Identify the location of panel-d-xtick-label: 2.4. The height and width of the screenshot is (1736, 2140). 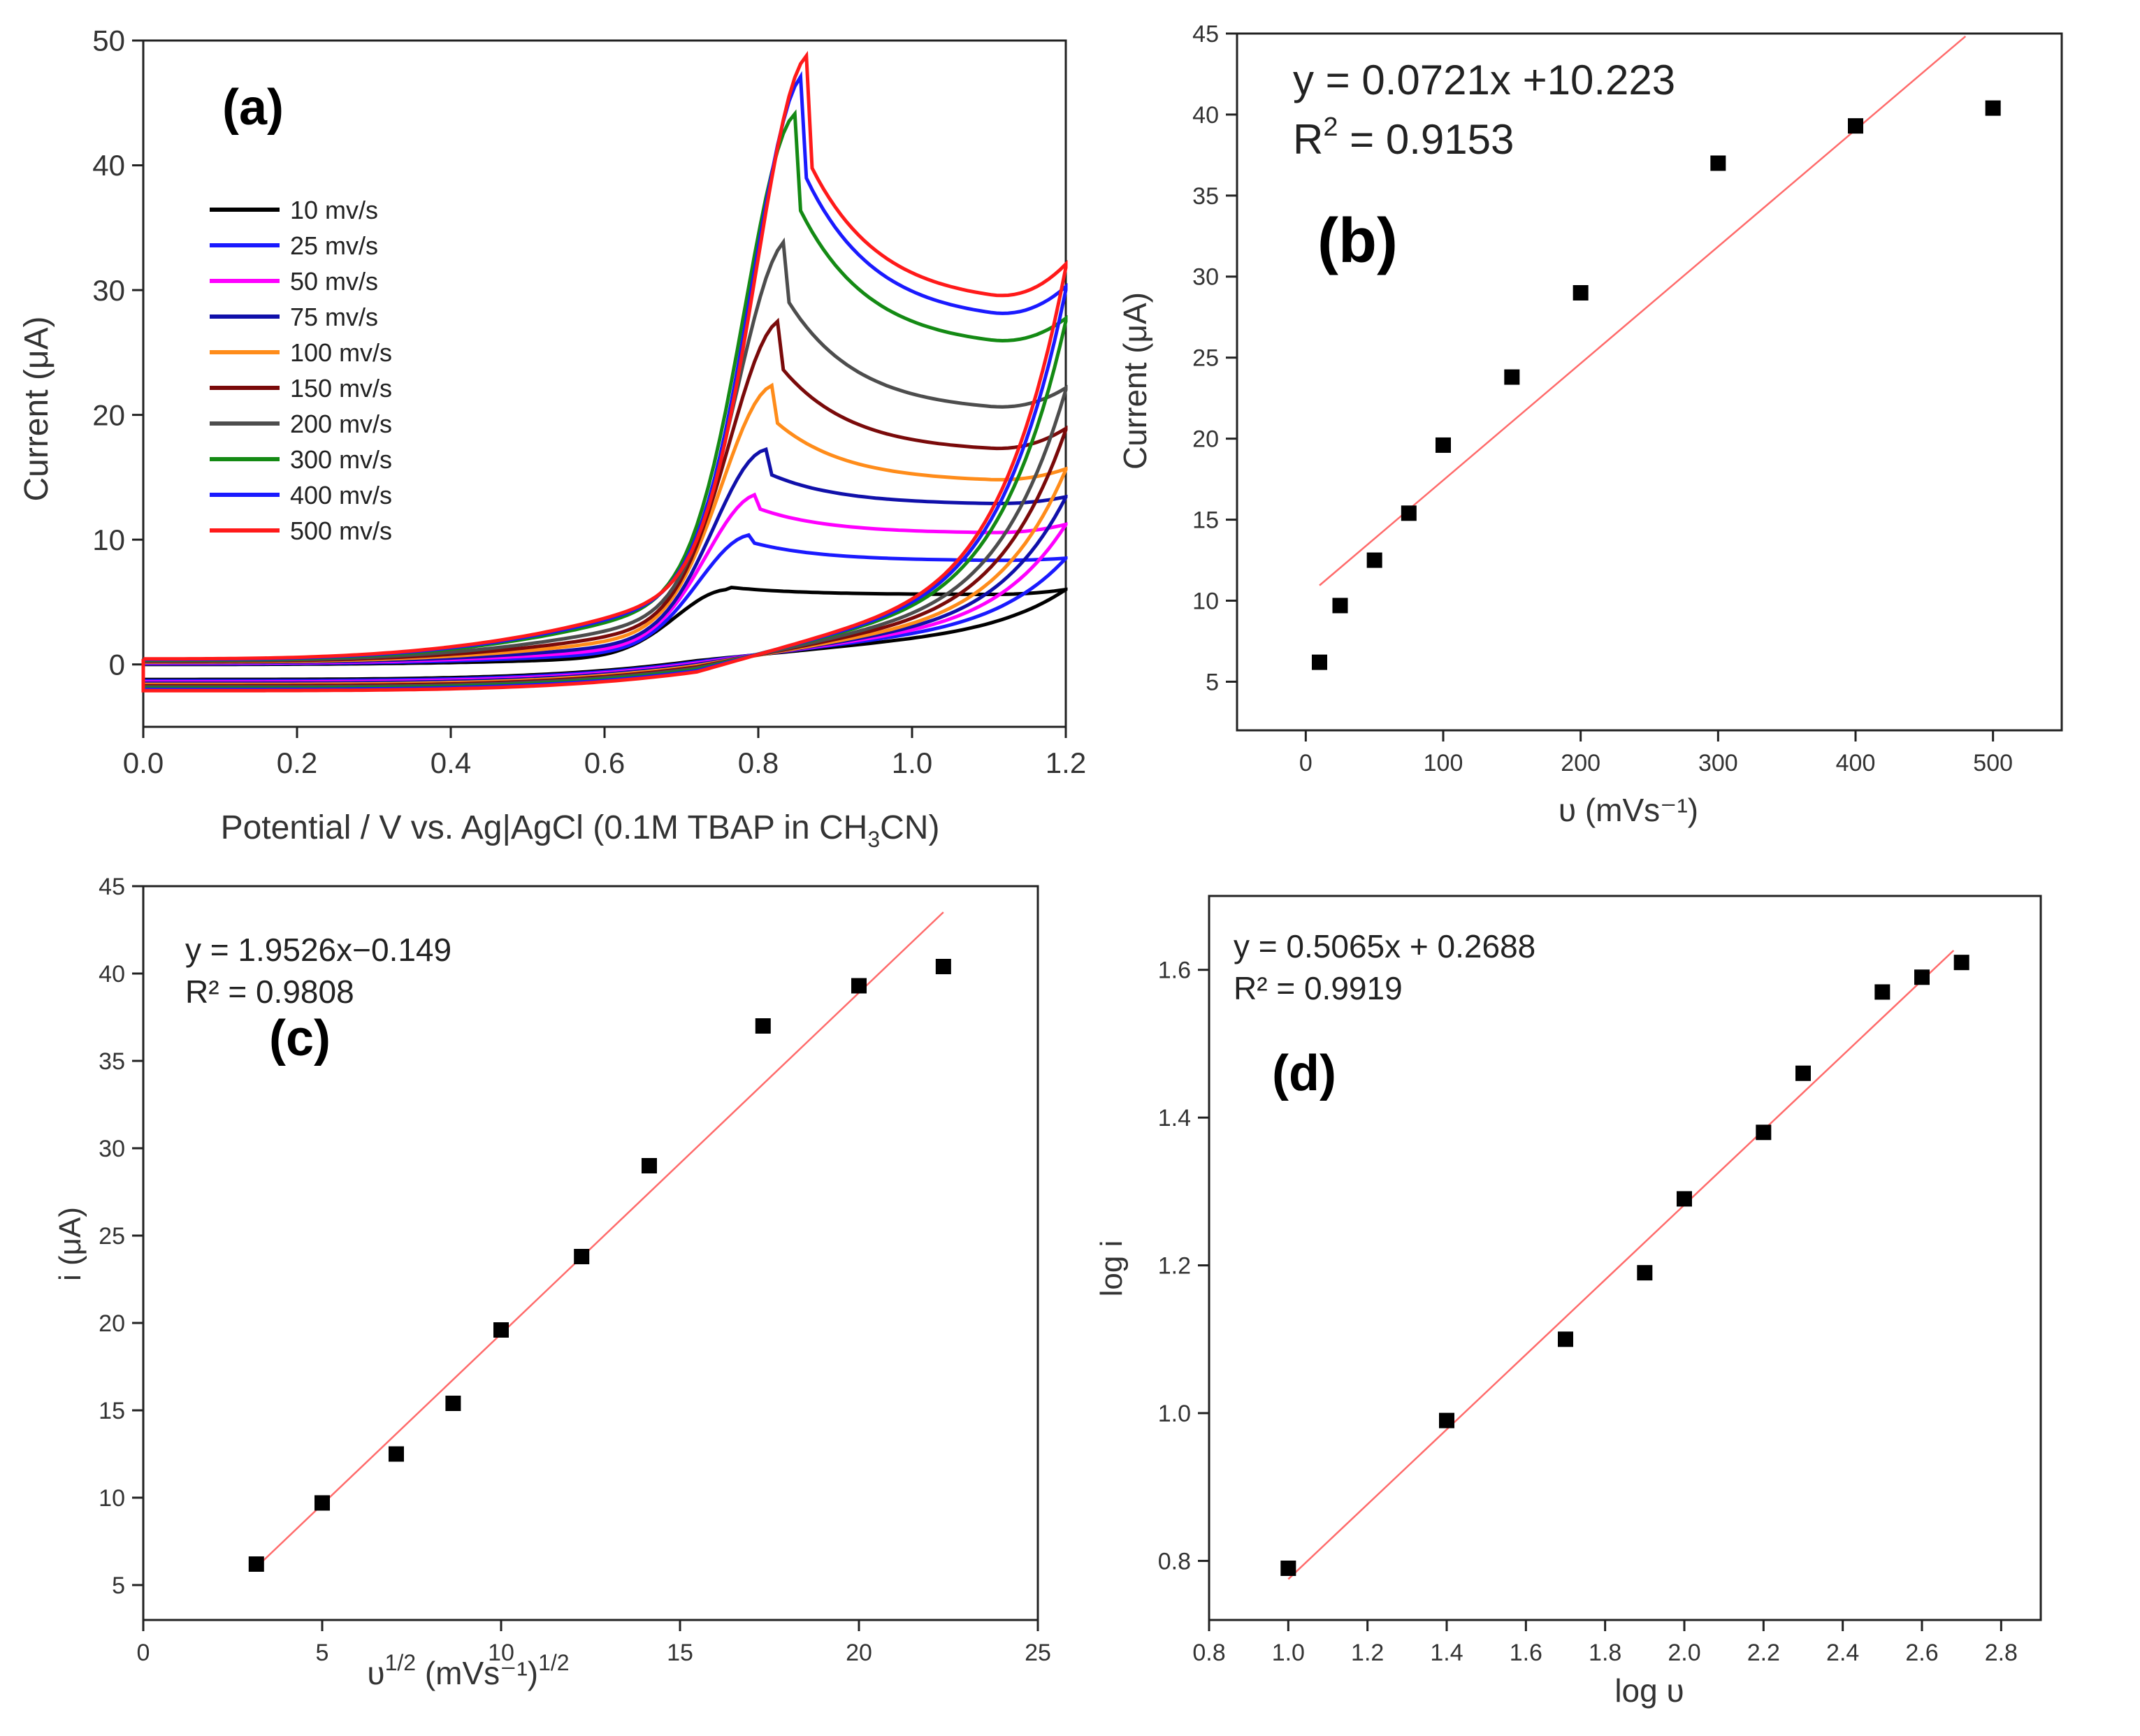
(1842, 1653).